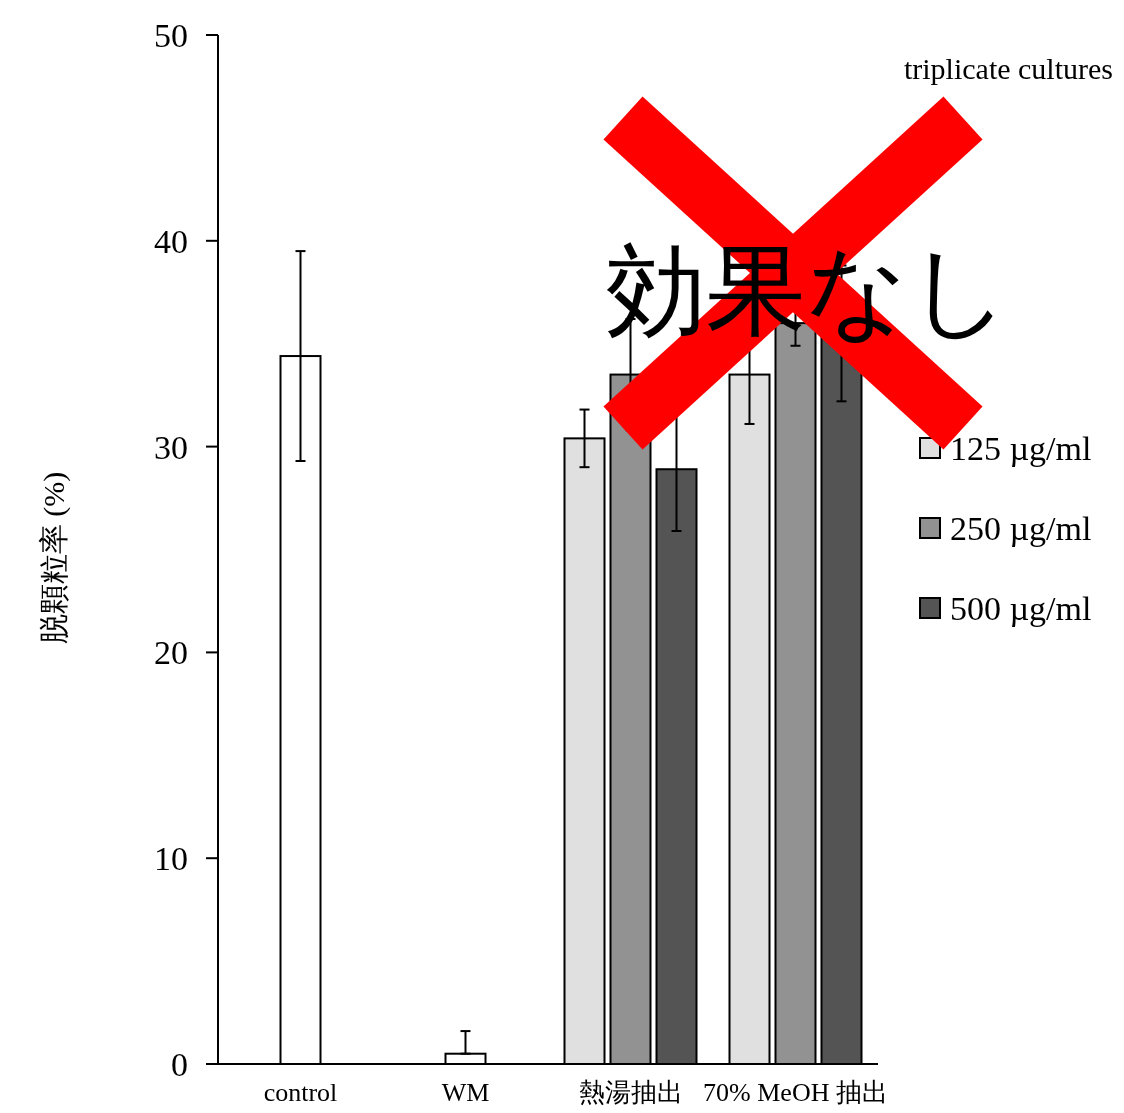 Image resolution: width=1124 pixels, height=1113 pixels. I want to click on y-tick-label: 40, so click(171, 241).